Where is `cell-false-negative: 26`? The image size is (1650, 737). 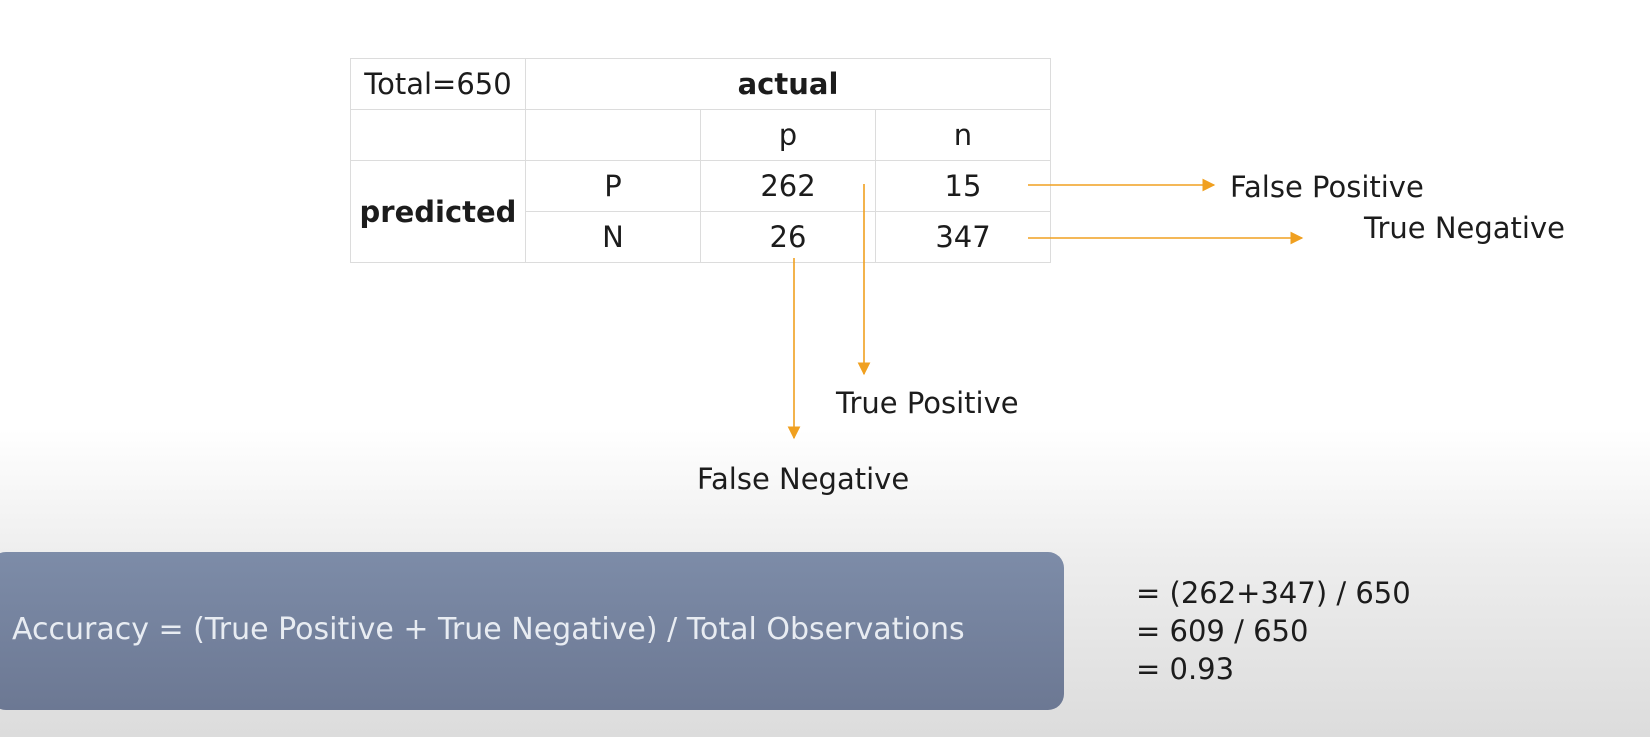 cell-false-negative: 26 is located at coordinates (788, 237).